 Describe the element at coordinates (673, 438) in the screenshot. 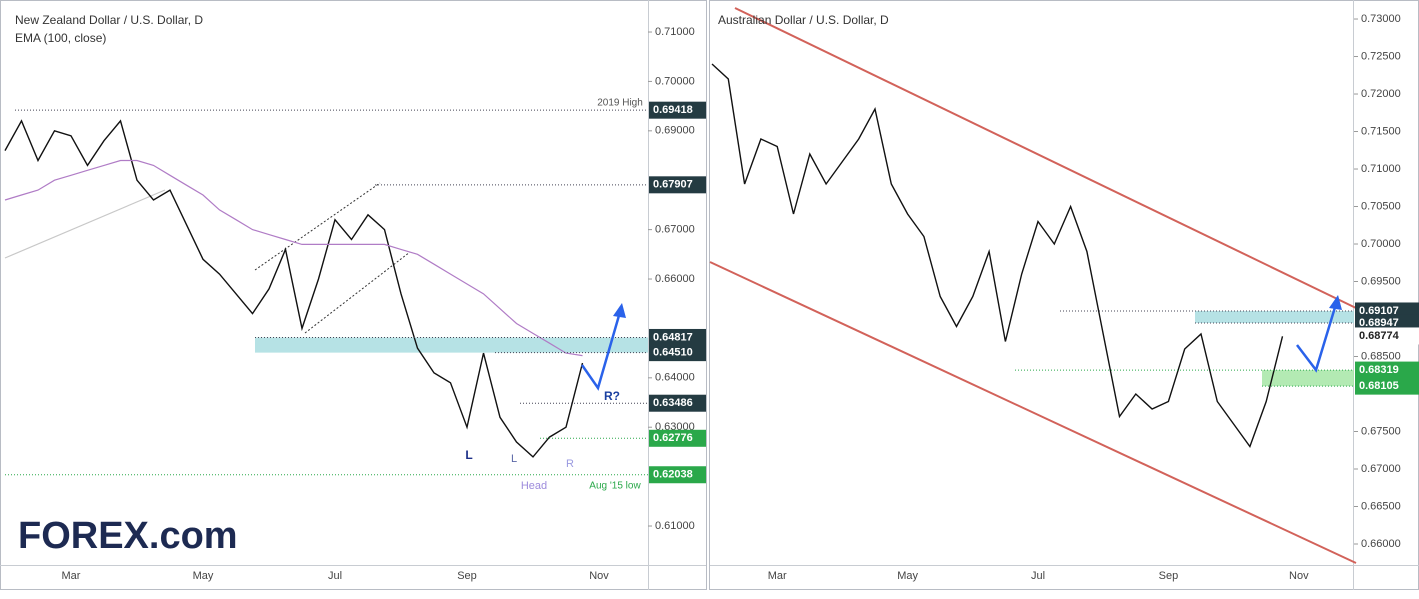

I see `price-label: 0.62776` at that location.